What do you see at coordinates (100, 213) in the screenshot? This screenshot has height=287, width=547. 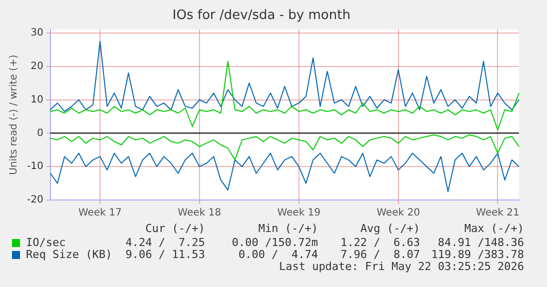 I see `x-tick-label: Week 17` at bounding box center [100, 213].